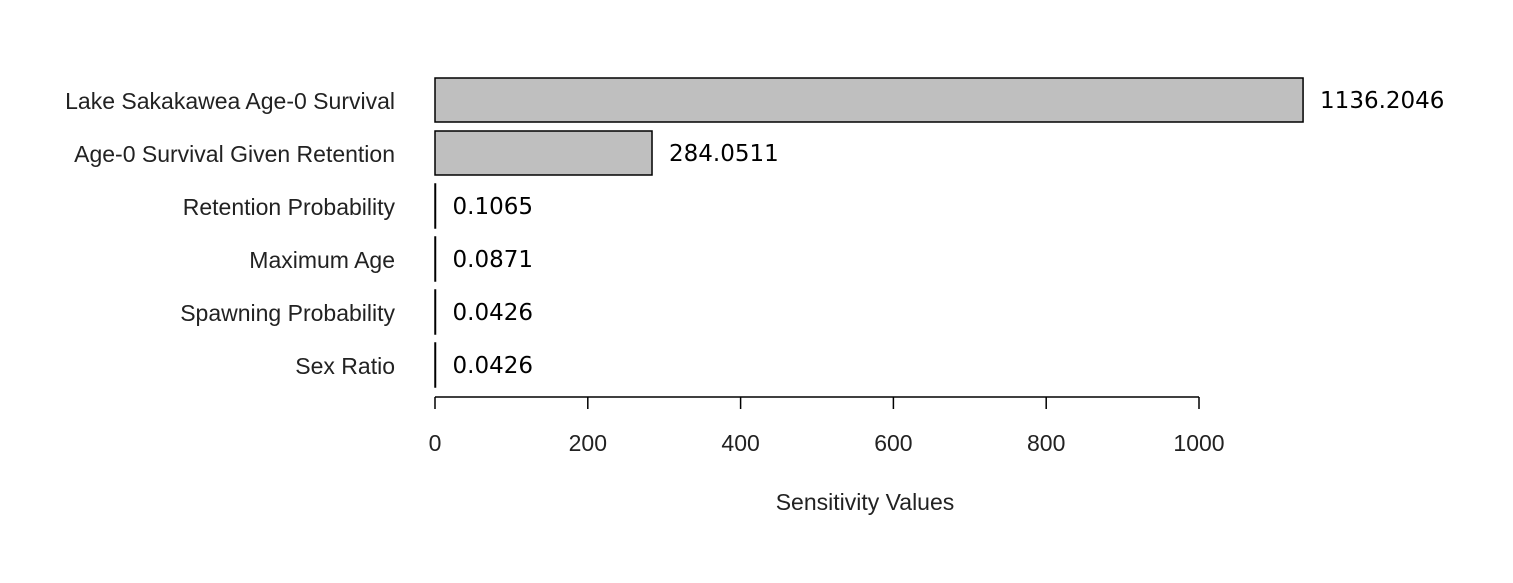 This screenshot has width=1513, height=583. Describe the element at coordinates (740, 443) in the screenshot. I see `x-tick-label: 400` at that location.